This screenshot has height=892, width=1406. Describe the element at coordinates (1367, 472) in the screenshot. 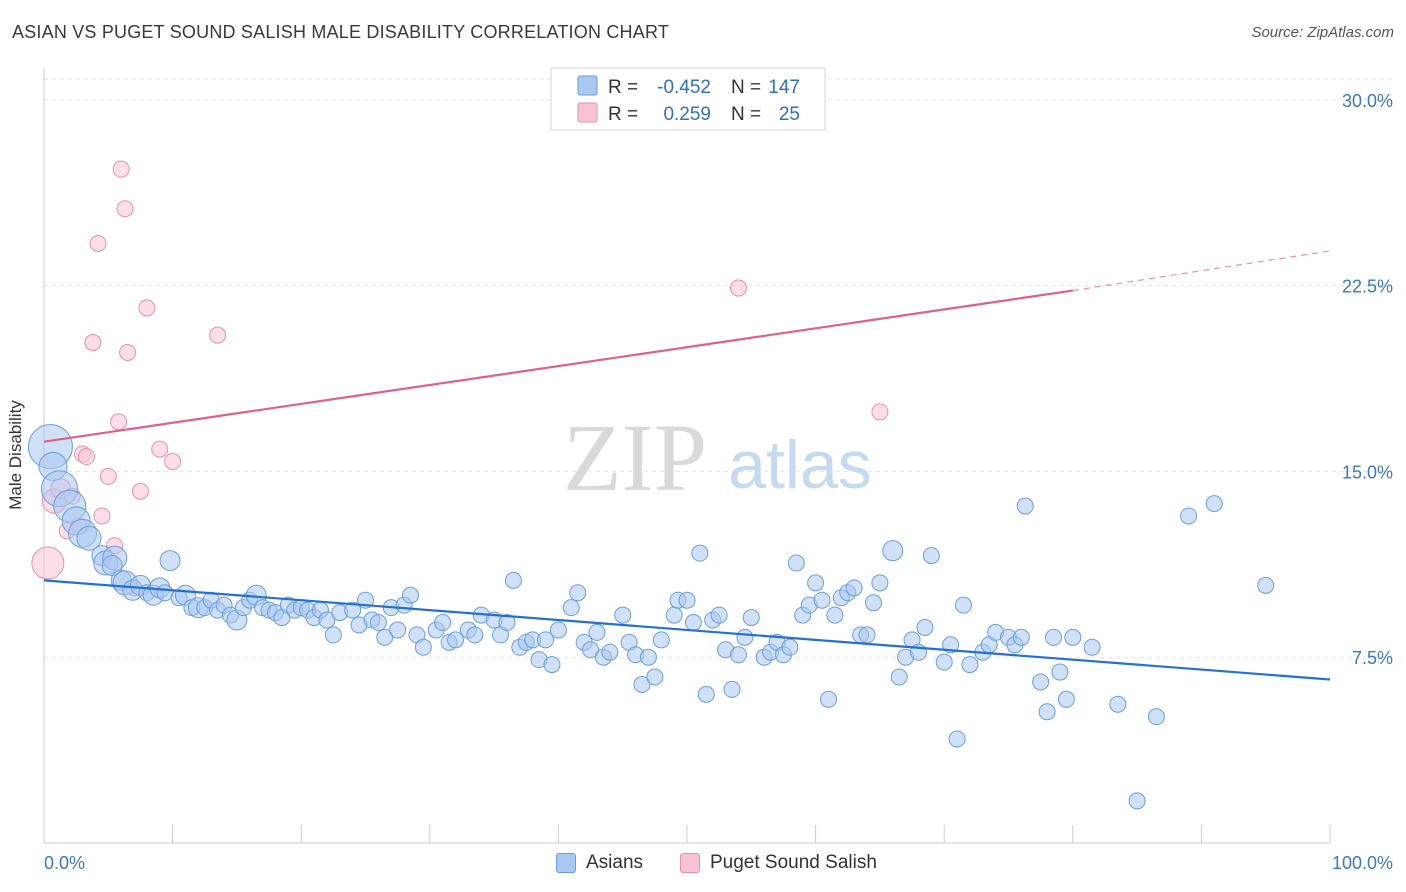

I see `y-tick-label-1: 15.0%` at that location.